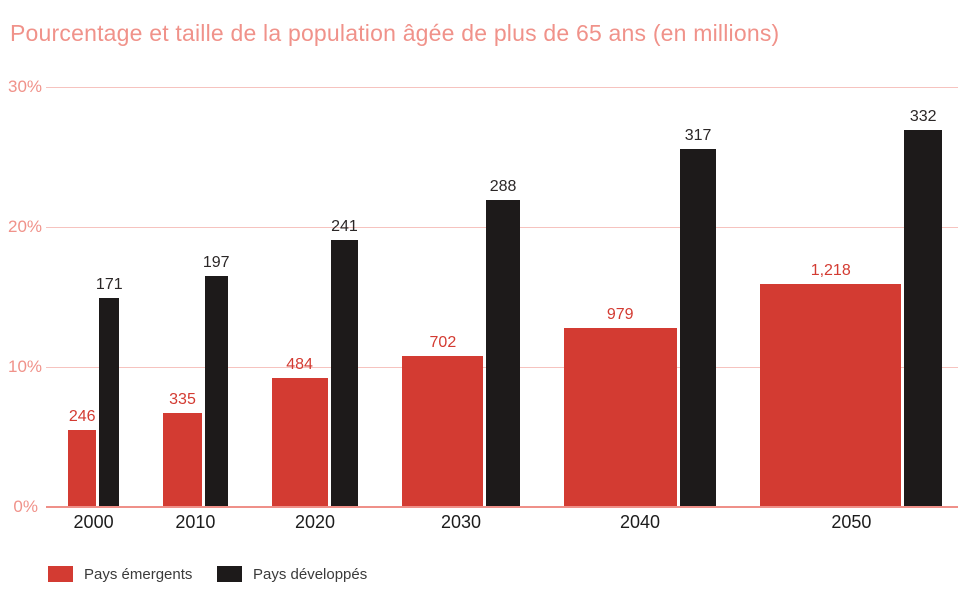 The width and height of the screenshot is (960, 603). I want to click on x-tick-label-2050: 2050, so click(851, 522).